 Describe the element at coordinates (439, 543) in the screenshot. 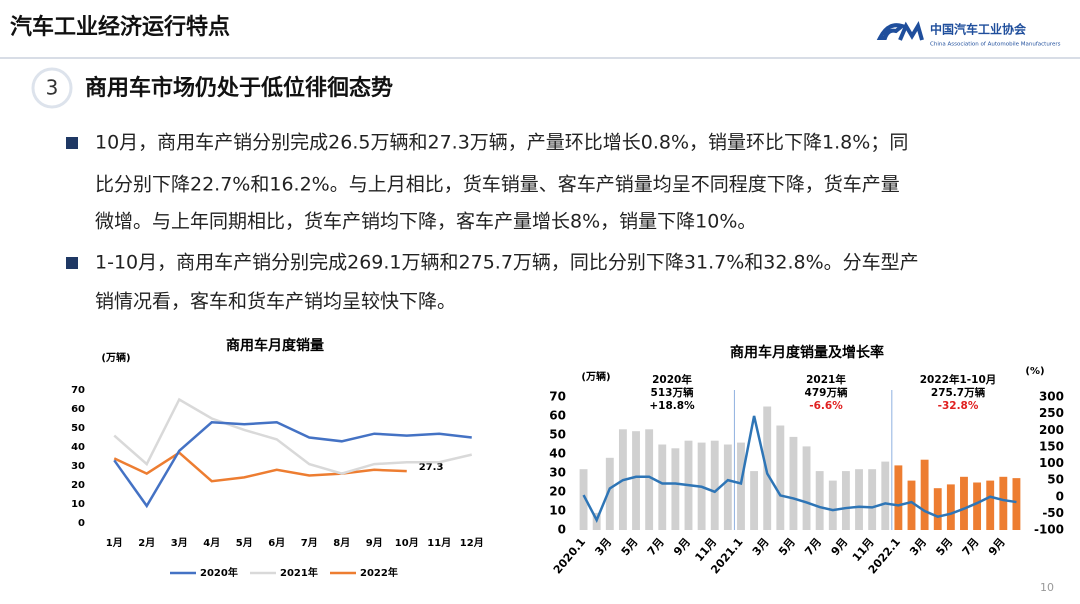

I see `x-tick-label: 11月` at that location.